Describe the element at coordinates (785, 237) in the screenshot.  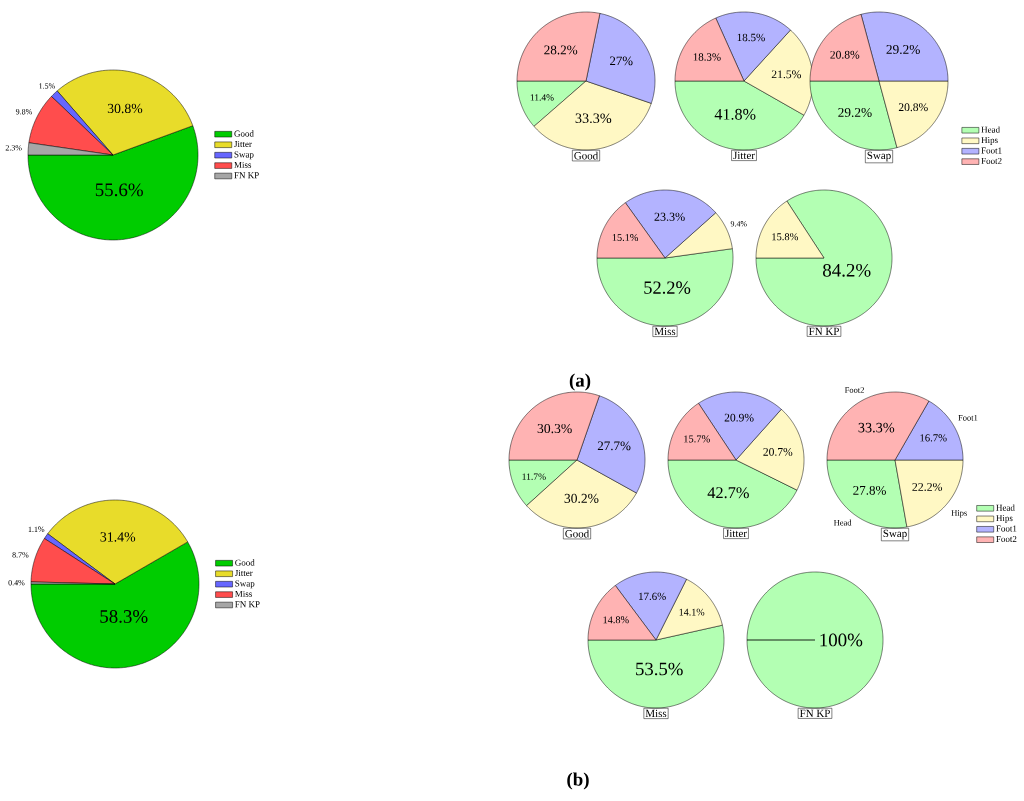
I see `data-label: 15.8%` at that location.